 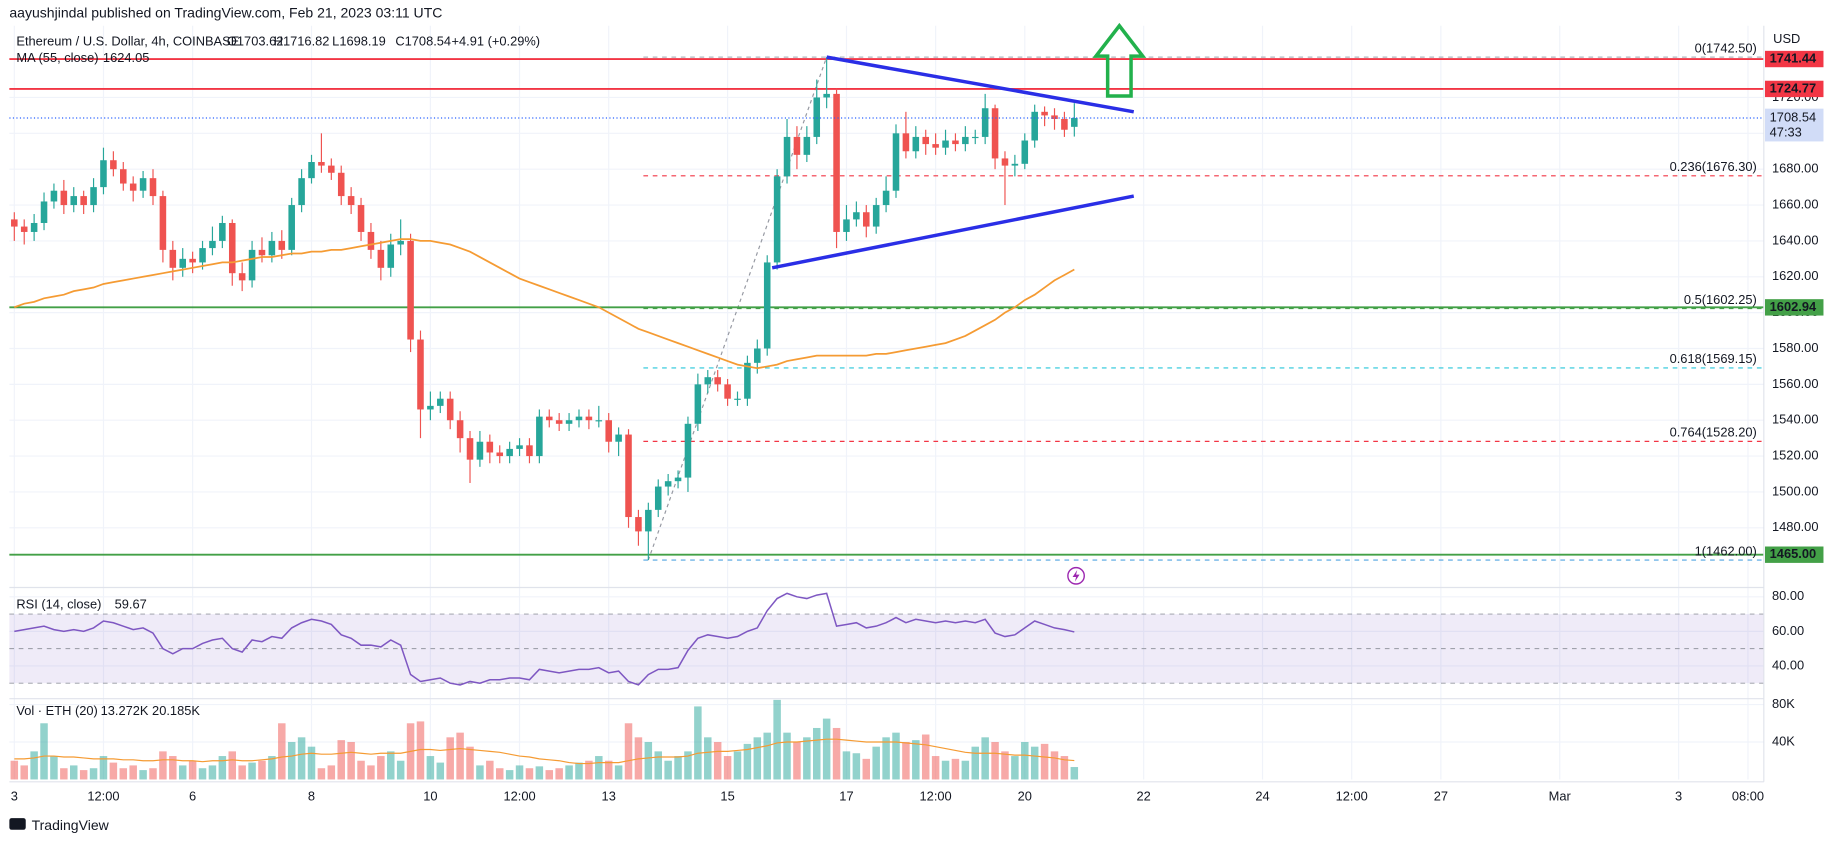 What do you see at coordinates (1119, 60) in the screenshot?
I see `up-arrow` at bounding box center [1119, 60].